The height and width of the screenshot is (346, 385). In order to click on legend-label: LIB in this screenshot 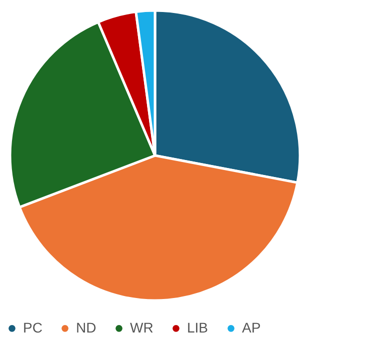, I will do `click(197, 327)`.